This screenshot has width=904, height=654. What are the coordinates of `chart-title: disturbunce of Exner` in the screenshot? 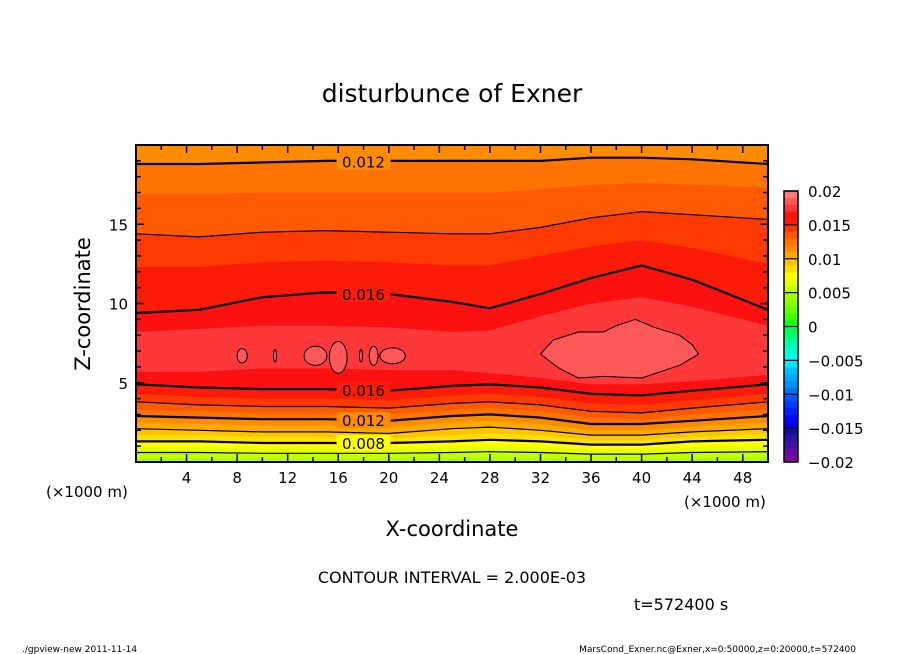 It's located at (452, 93).